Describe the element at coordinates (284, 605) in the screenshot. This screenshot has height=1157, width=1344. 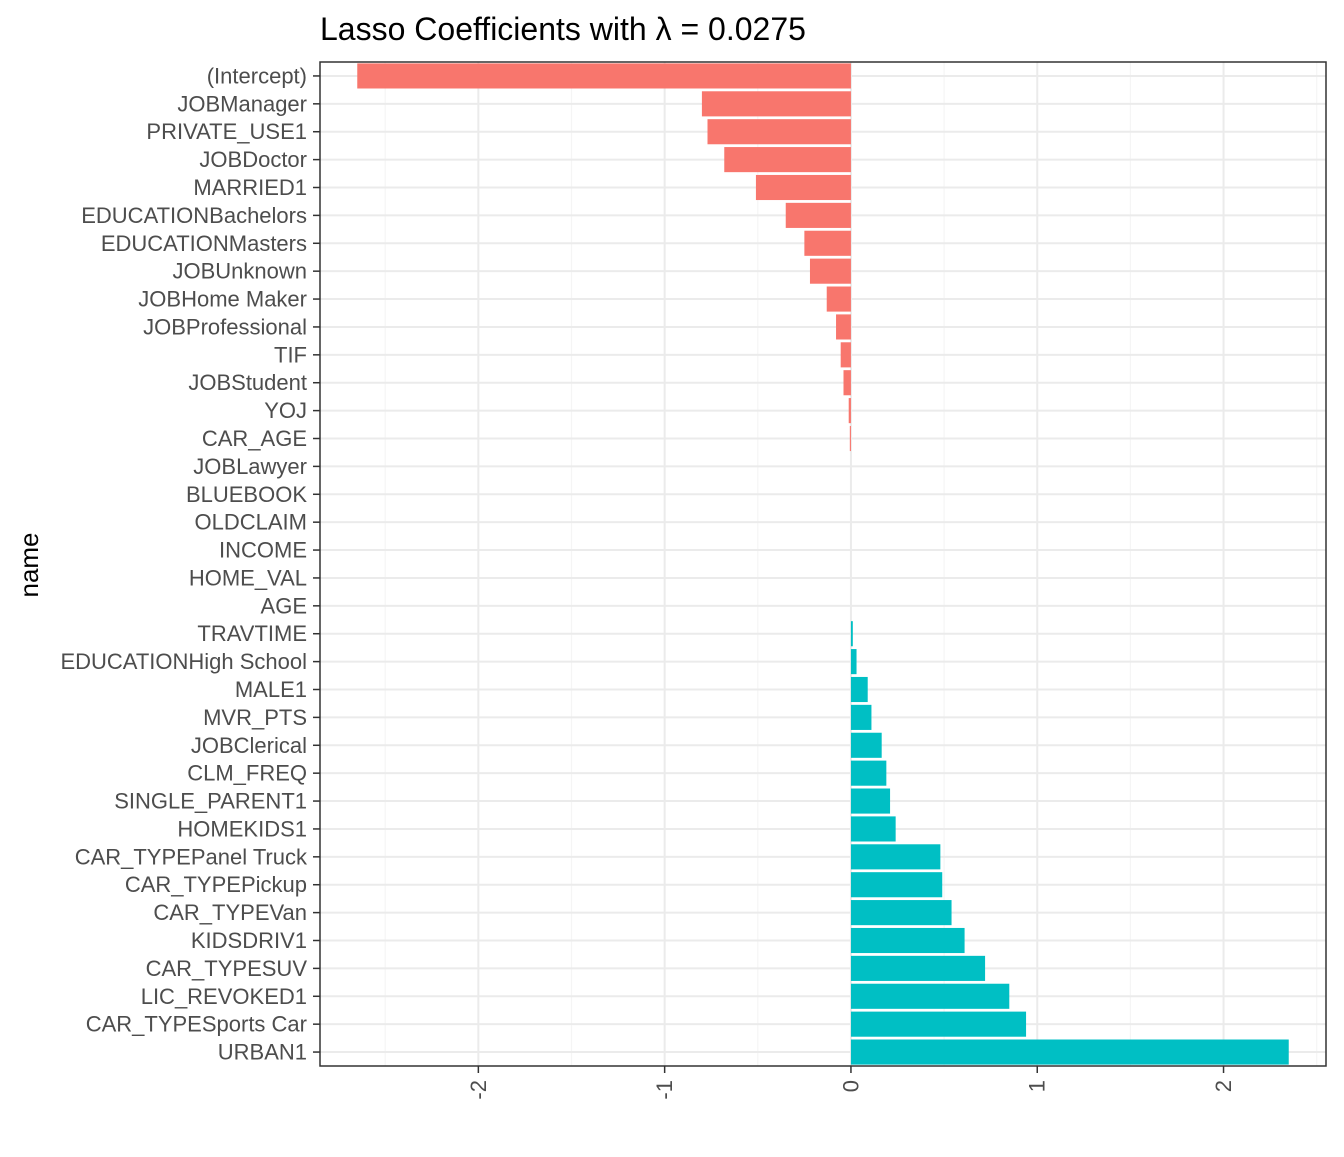
I see `y-tick-label: AGE` at that location.